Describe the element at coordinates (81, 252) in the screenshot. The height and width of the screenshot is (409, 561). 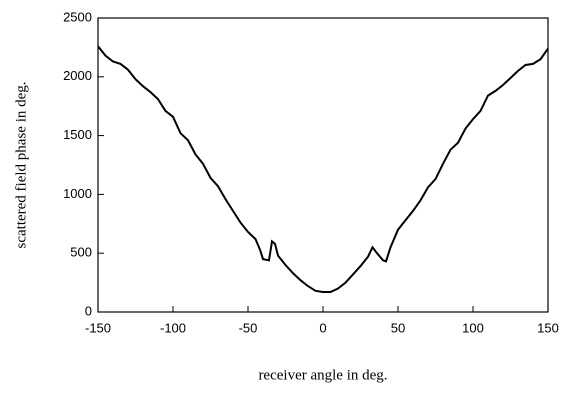
I see `y-tick-label: 500` at that location.